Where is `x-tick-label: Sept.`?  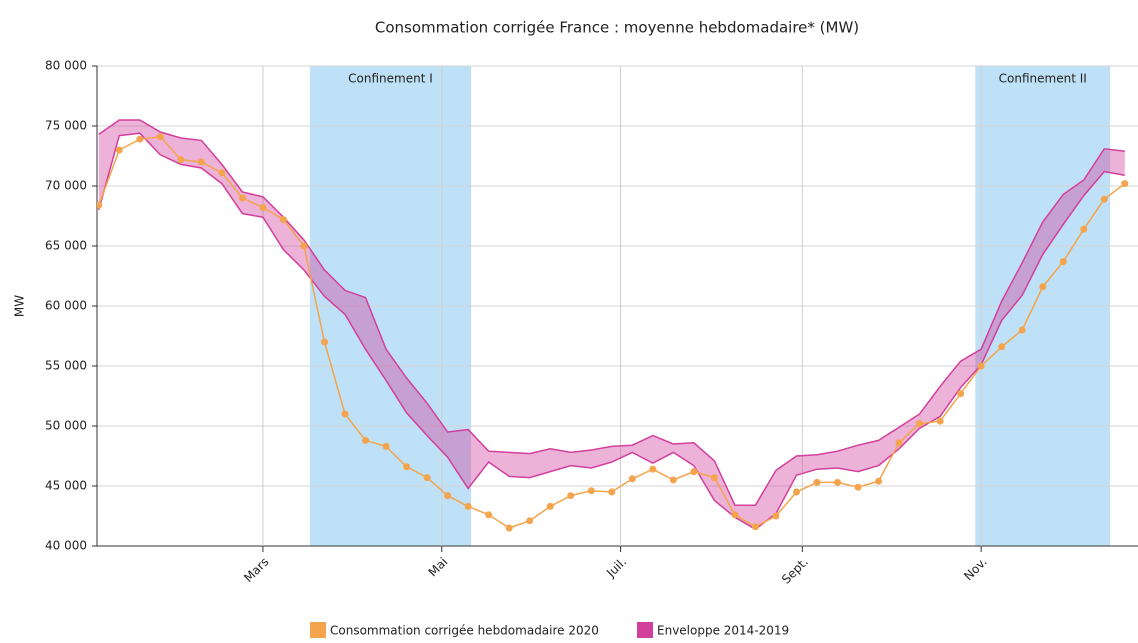 x-tick-label: Sept. is located at coordinates (795, 571).